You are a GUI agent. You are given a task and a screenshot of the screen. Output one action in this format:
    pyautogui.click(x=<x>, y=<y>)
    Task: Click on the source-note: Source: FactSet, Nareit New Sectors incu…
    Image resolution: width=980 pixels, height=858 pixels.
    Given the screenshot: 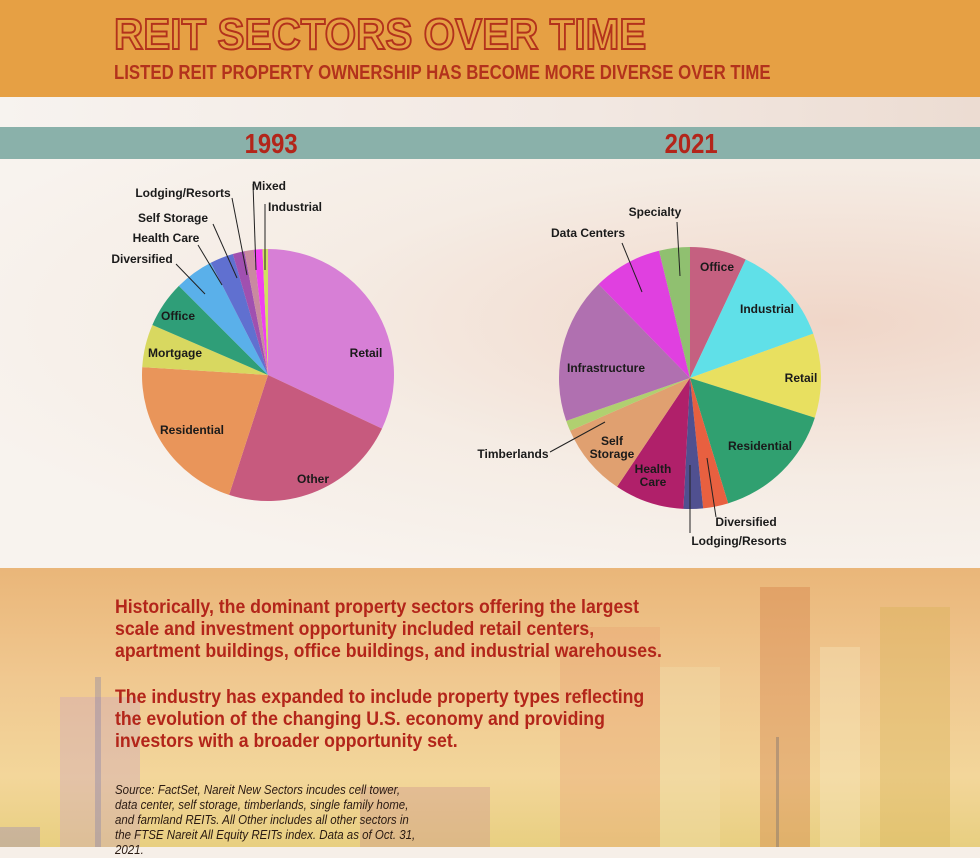 What is the action you would take?
    pyautogui.click(x=265, y=820)
    